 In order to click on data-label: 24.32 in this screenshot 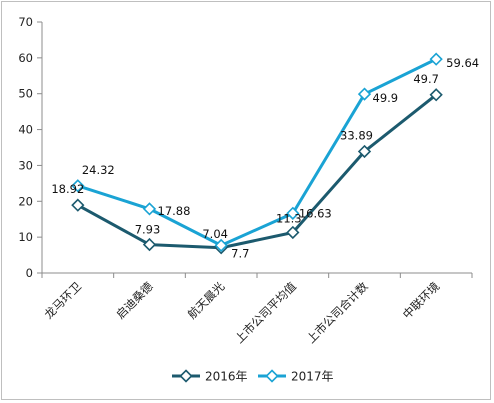, I will do `click(98, 170)`.